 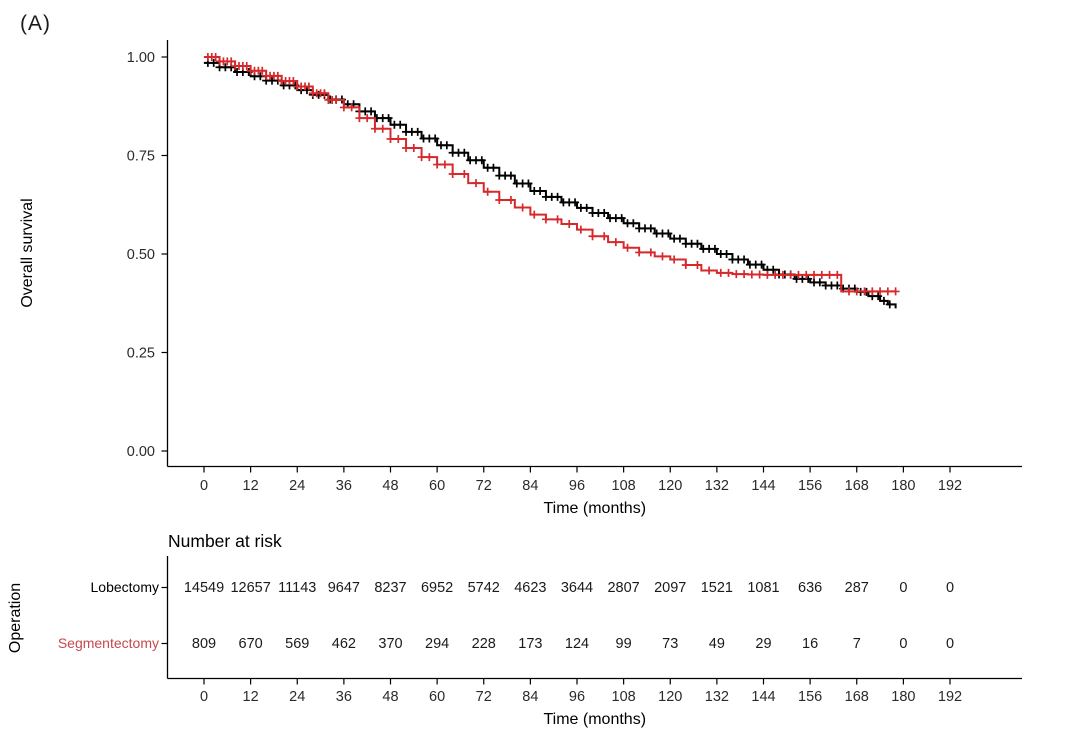 What do you see at coordinates (577, 697) in the screenshot?
I see `risk-x-tick-label: 96` at bounding box center [577, 697].